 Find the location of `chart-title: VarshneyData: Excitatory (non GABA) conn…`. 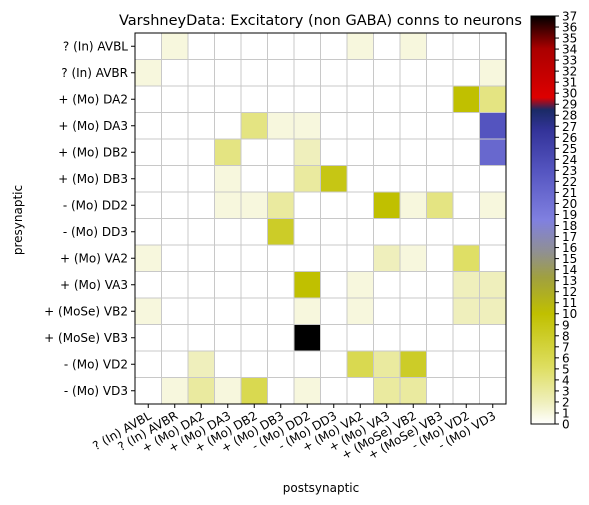

chart-title: VarshneyData: Excitatory (non GABA) conn… is located at coordinates (320, 21).